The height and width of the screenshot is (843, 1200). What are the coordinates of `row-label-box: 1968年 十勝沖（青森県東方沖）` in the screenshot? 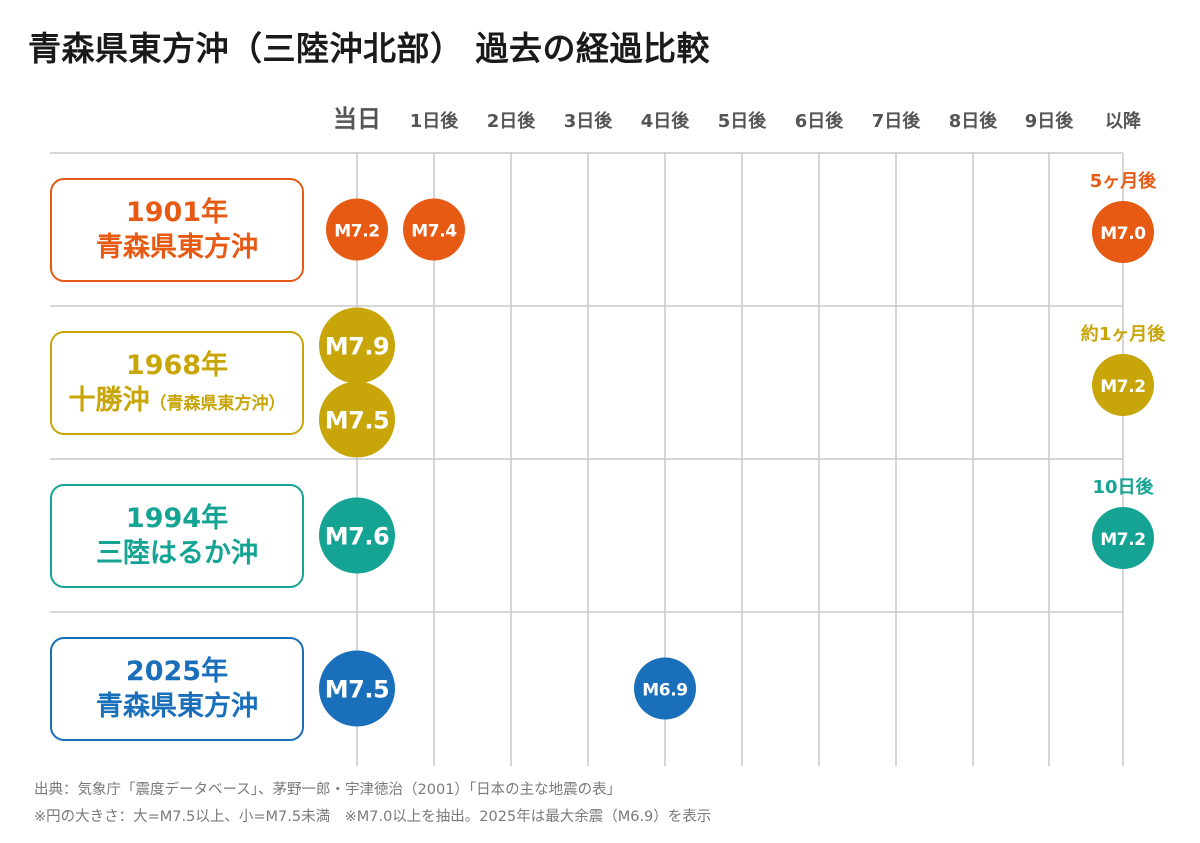 It's located at (177, 383).